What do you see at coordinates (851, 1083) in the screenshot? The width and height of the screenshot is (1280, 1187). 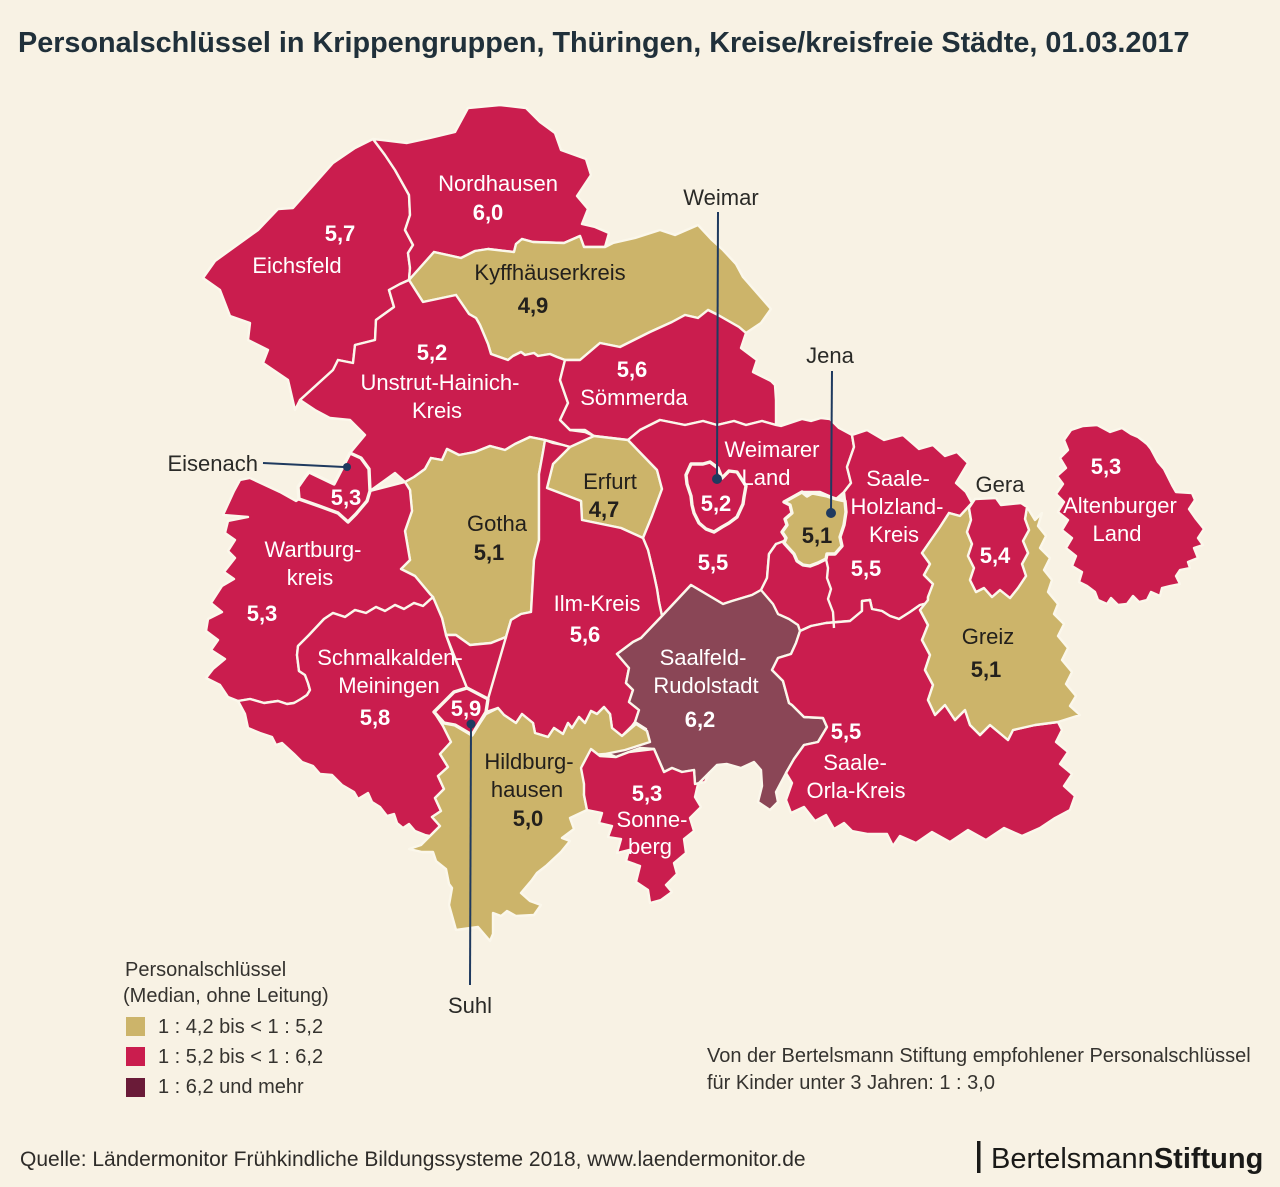 I see `svg-text:für Kinder unter 3 Jahren: 1 :: für Kinder unter 3 Jahren: 1 : 3,0` at bounding box center [851, 1083].